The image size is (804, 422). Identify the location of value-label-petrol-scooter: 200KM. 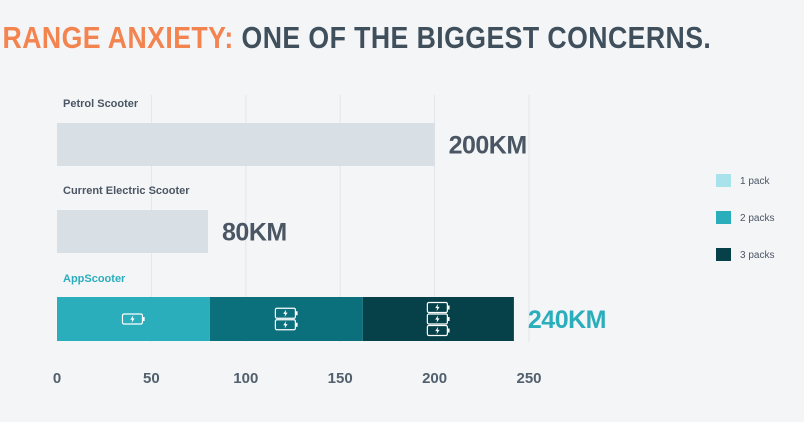
(488, 146).